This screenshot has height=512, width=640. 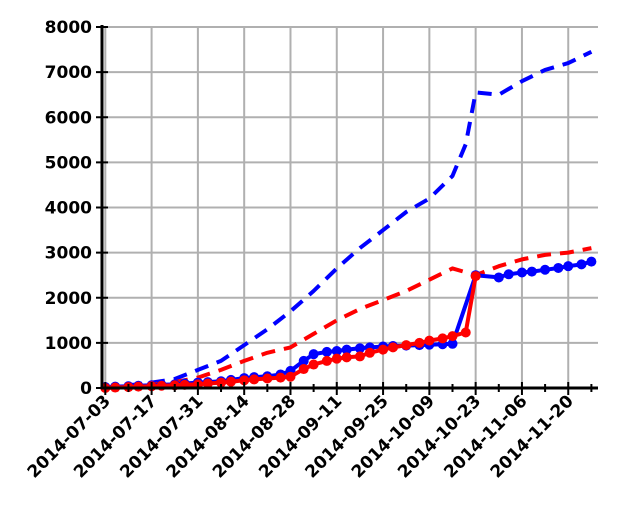 What do you see at coordinates (68, 118) in the screenshot?
I see `y-tick-label-6: 6000` at bounding box center [68, 118].